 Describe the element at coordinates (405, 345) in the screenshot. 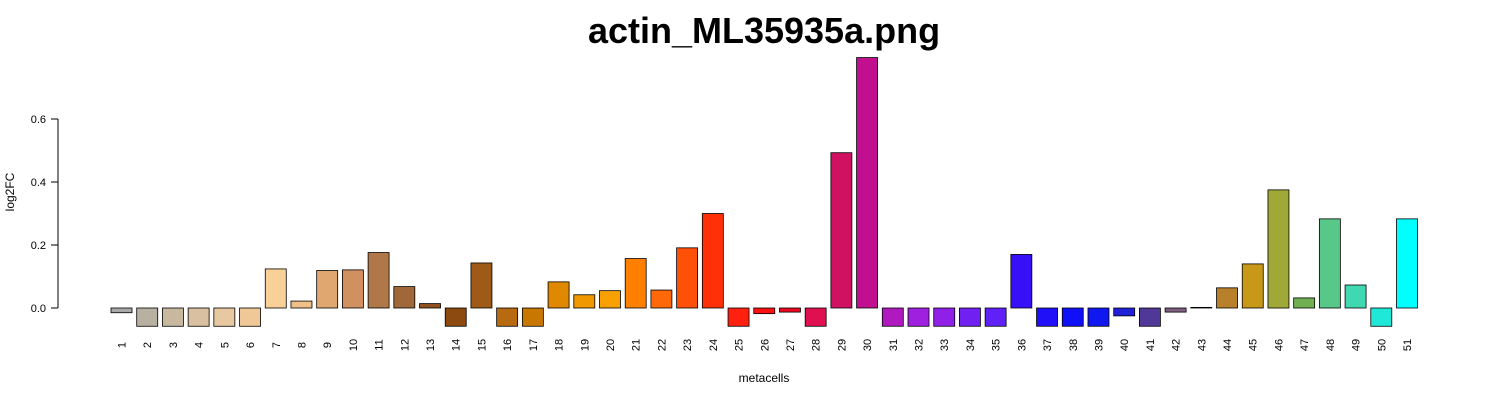

I see `x-tick-label: 12` at that location.